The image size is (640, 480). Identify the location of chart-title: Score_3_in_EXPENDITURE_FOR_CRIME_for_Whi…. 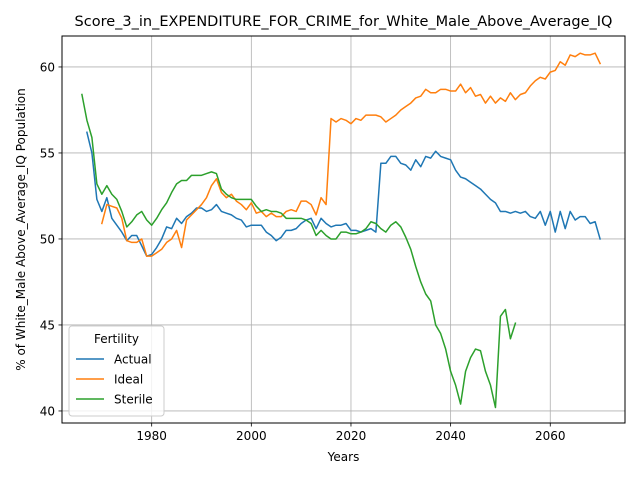
(344, 22).